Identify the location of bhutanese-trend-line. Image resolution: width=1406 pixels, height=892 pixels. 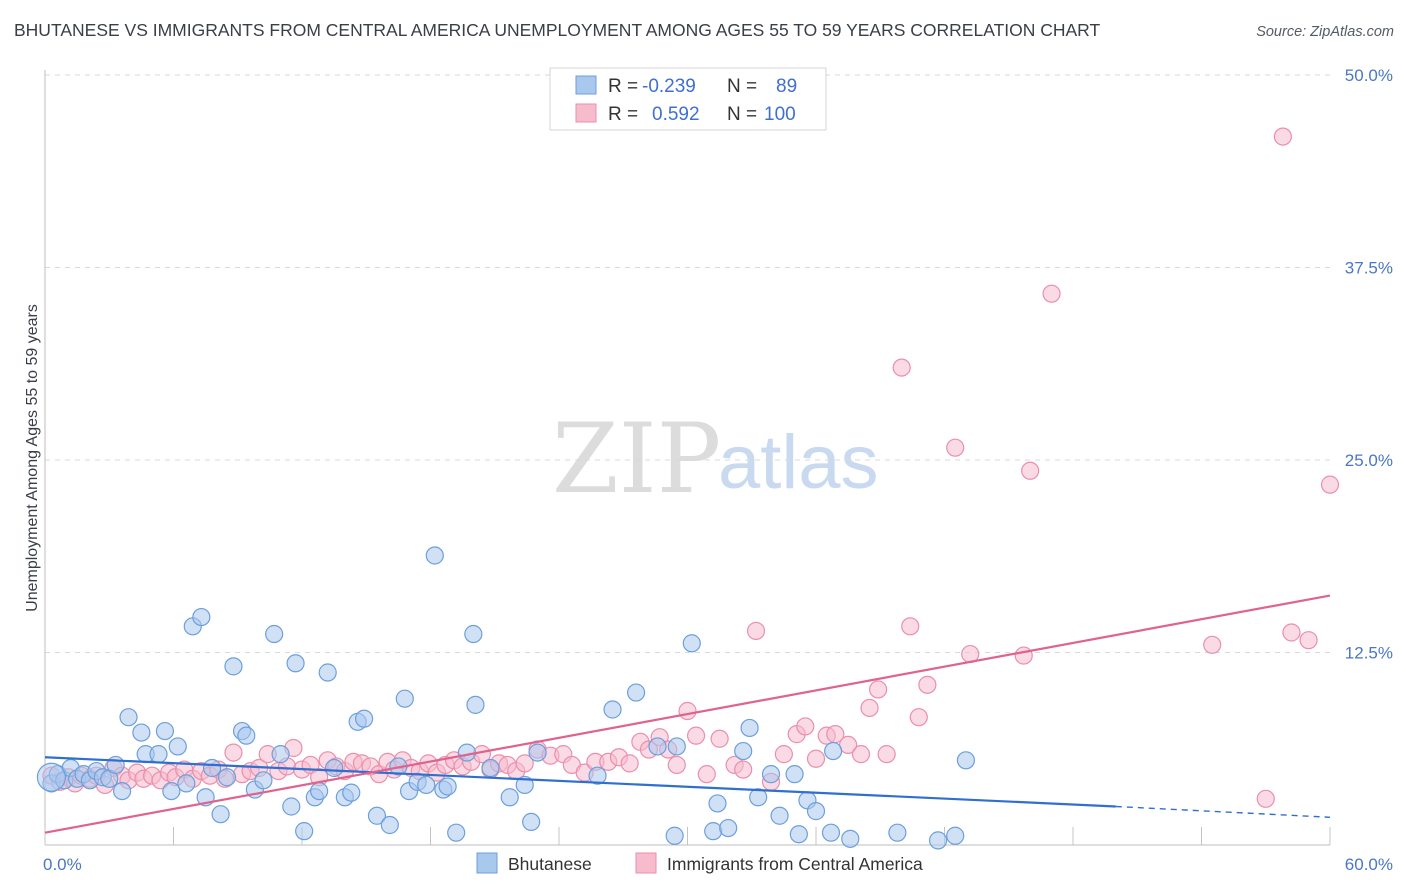
(580, 782).